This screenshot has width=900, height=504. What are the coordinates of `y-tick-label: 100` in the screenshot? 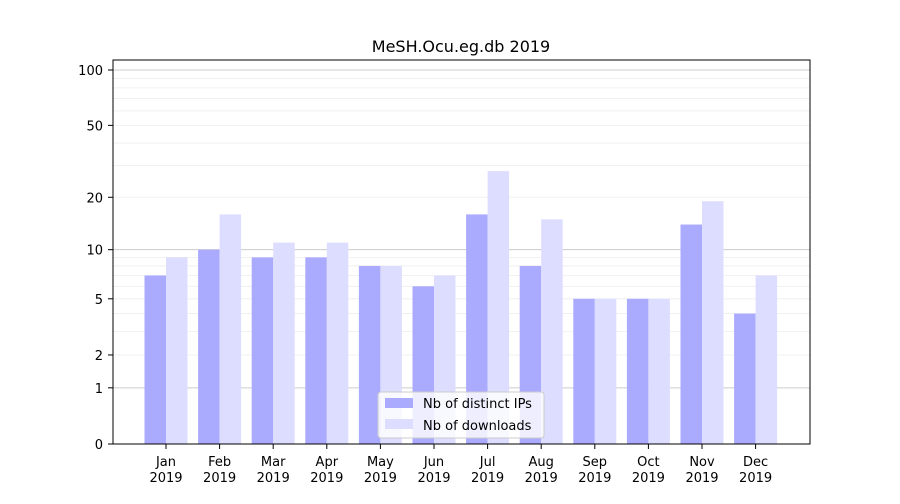 It's located at (90, 71).